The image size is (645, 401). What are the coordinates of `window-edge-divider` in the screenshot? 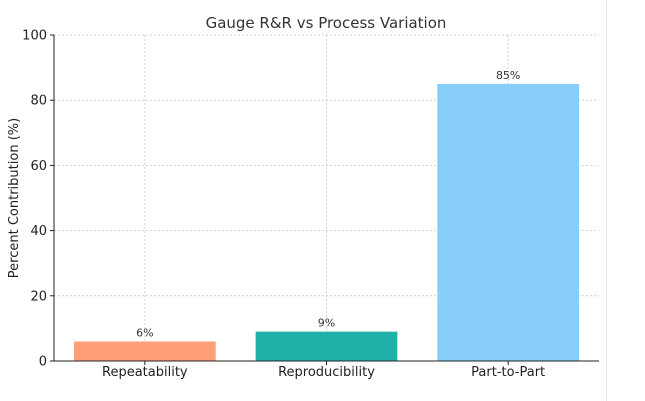 It's located at (606, 200).